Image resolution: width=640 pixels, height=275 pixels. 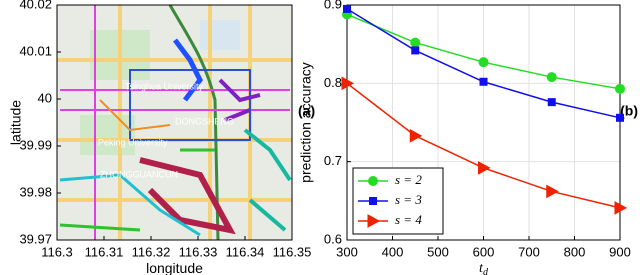 What do you see at coordinates (139, 174) in the screenshot?
I see `map-label: ZHONGGUANCUN` at bounding box center [139, 174].